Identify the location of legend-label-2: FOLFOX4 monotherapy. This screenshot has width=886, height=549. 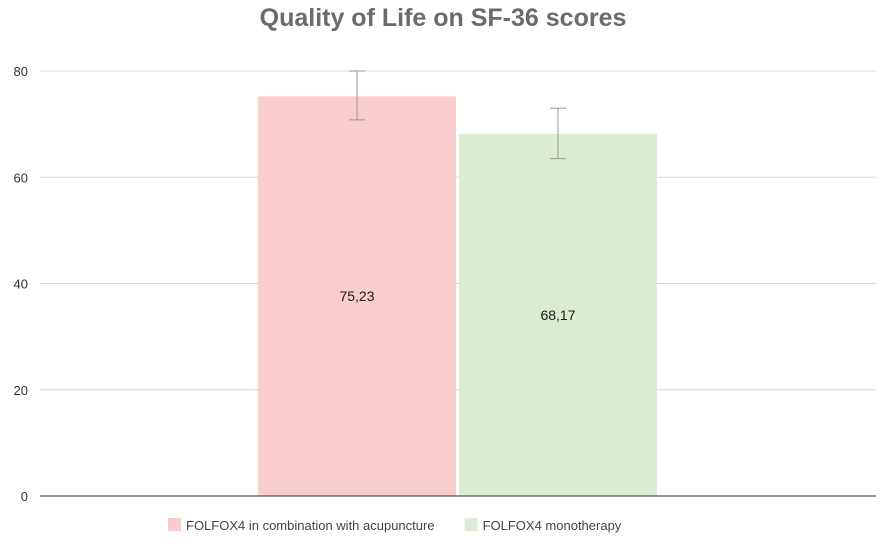
(552, 525).